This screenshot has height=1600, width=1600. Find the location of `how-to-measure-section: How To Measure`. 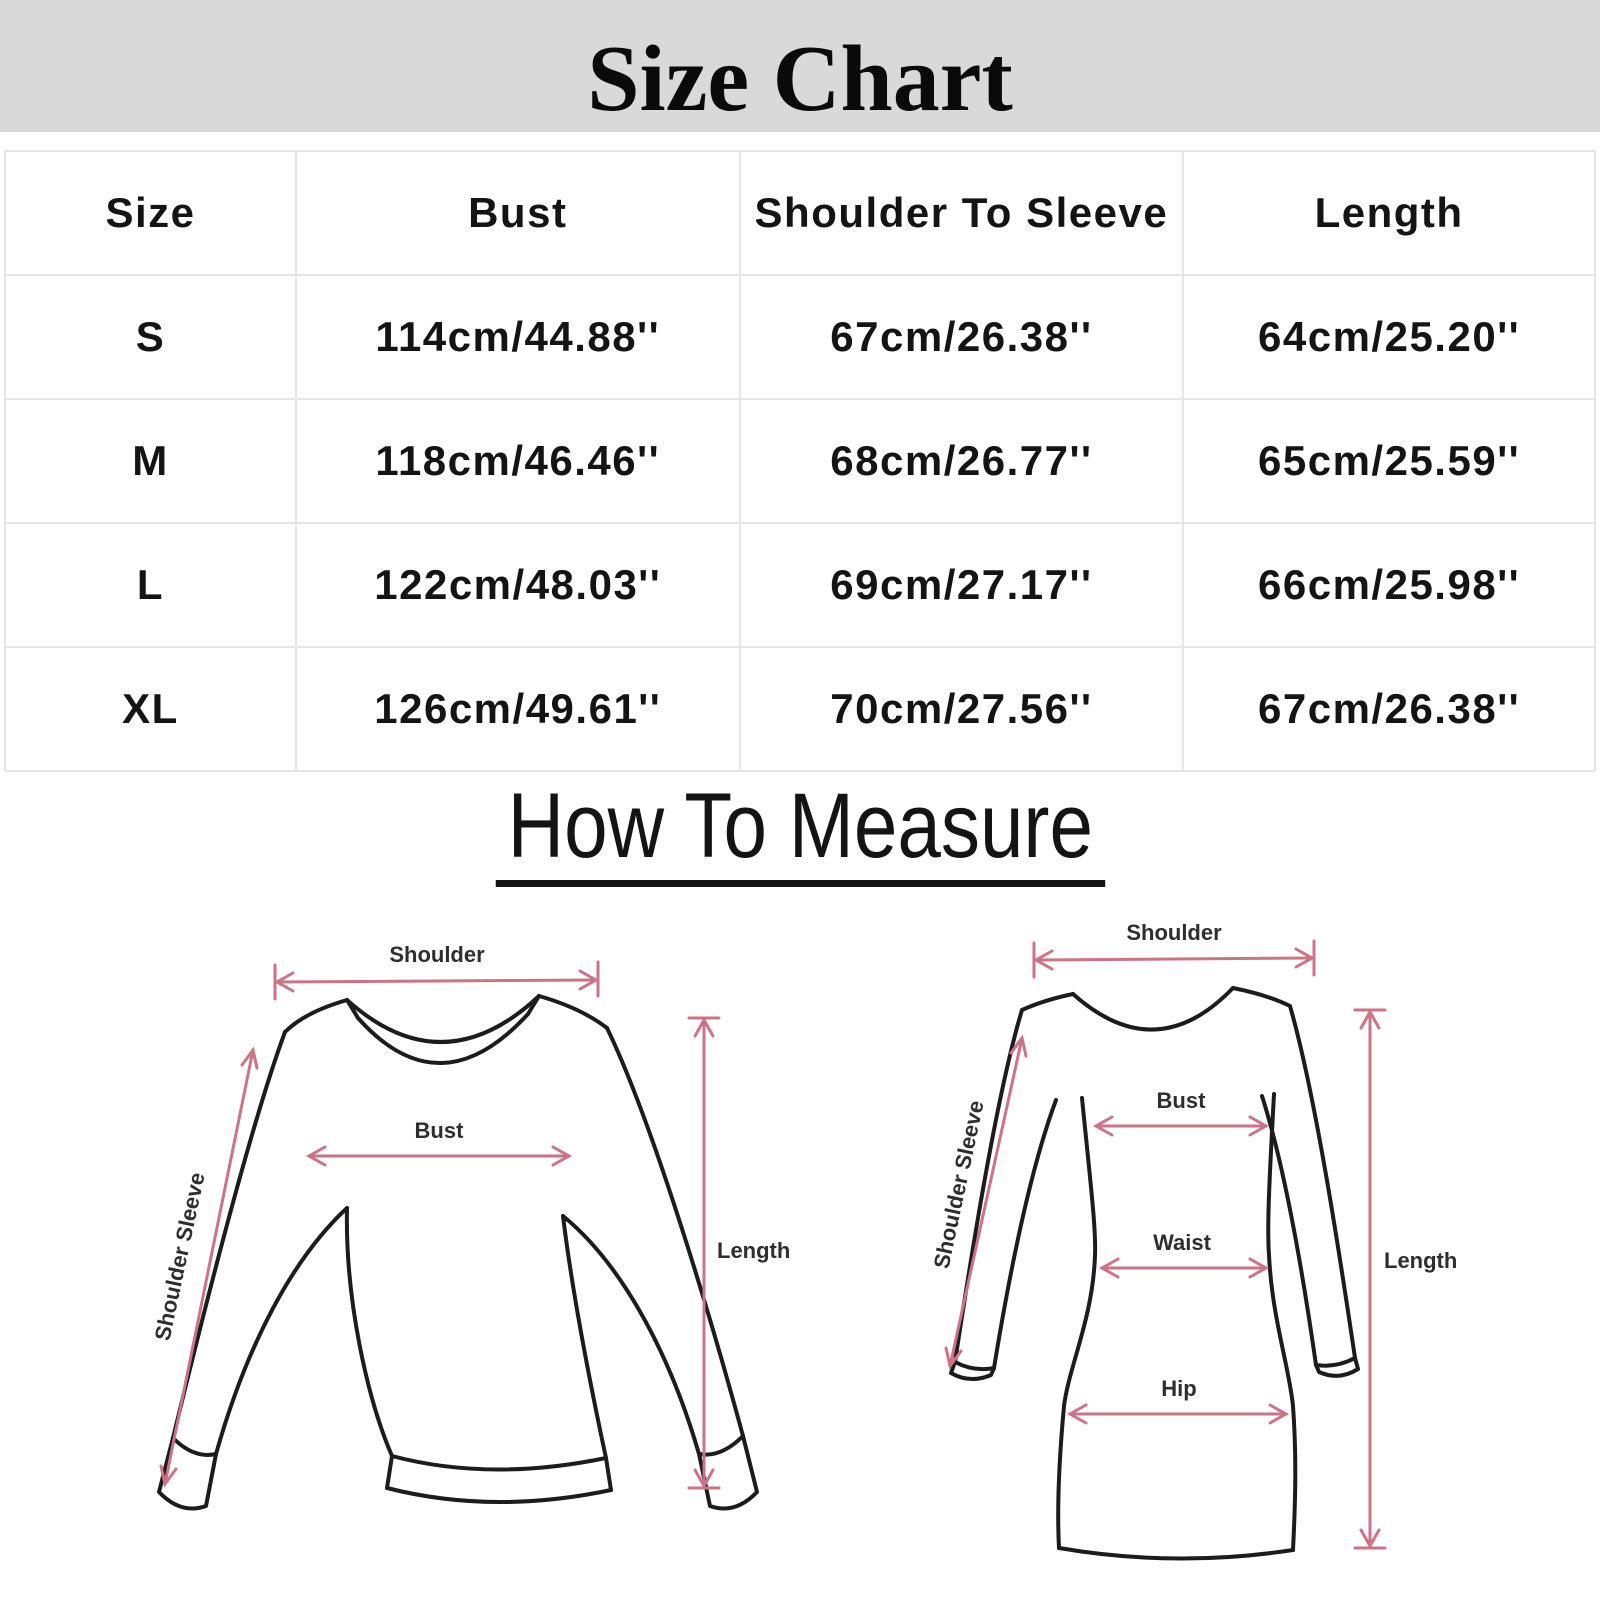

how-to-measure-section: How To Measure is located at coordinates (800, 833).